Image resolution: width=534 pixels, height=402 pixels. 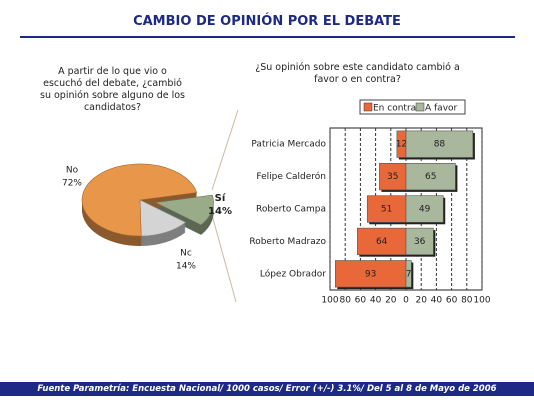 I want to click on legend-label: A favor, so click(x=441, y=109).